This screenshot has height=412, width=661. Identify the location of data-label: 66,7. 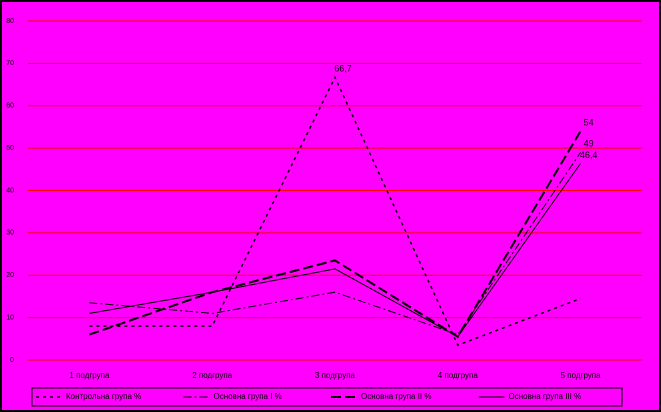
(343, 69).